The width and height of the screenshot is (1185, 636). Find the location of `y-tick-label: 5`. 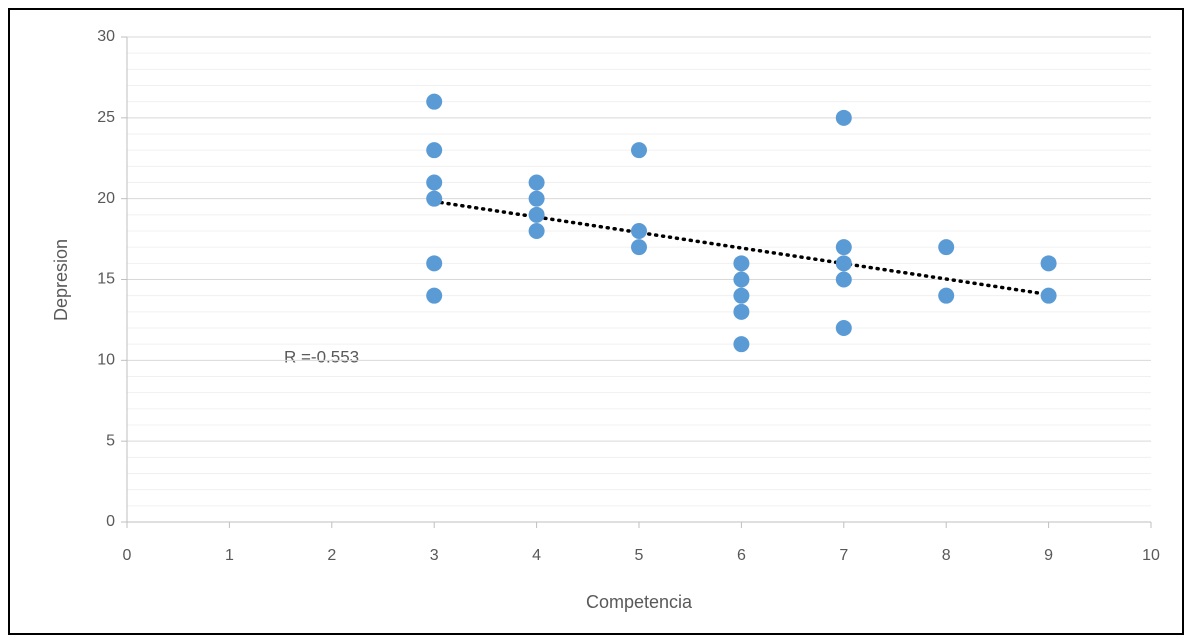

y-tick-label: 5 is located at coordinates (110, 440).